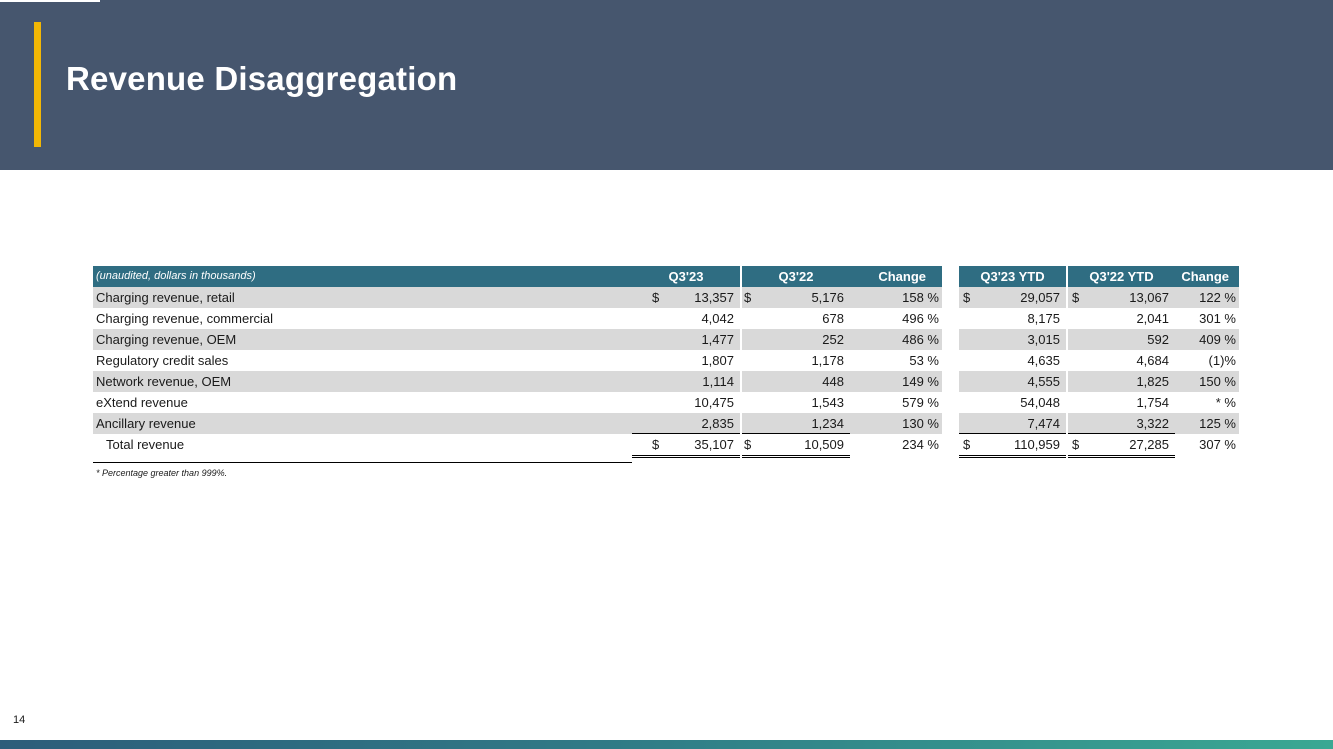 This screenshot has width=1333, height=749. Describe the element at coordinates (718, 381) in the screenshot. I see `value: 1,114` at that location.